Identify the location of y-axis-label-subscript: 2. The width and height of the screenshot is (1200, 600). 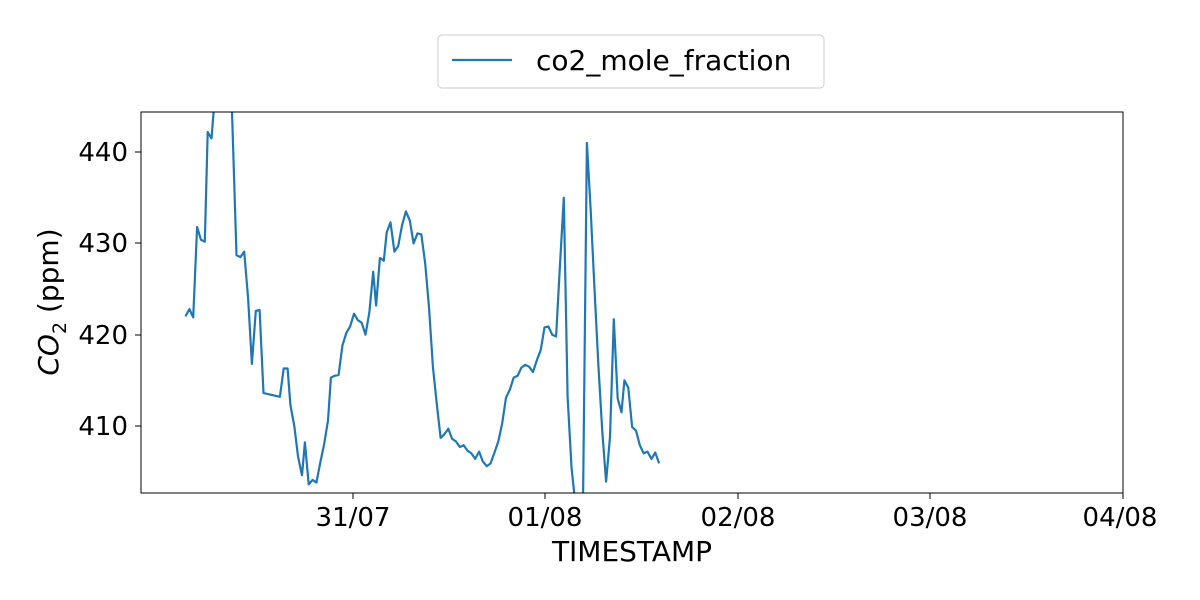
(60, 328).